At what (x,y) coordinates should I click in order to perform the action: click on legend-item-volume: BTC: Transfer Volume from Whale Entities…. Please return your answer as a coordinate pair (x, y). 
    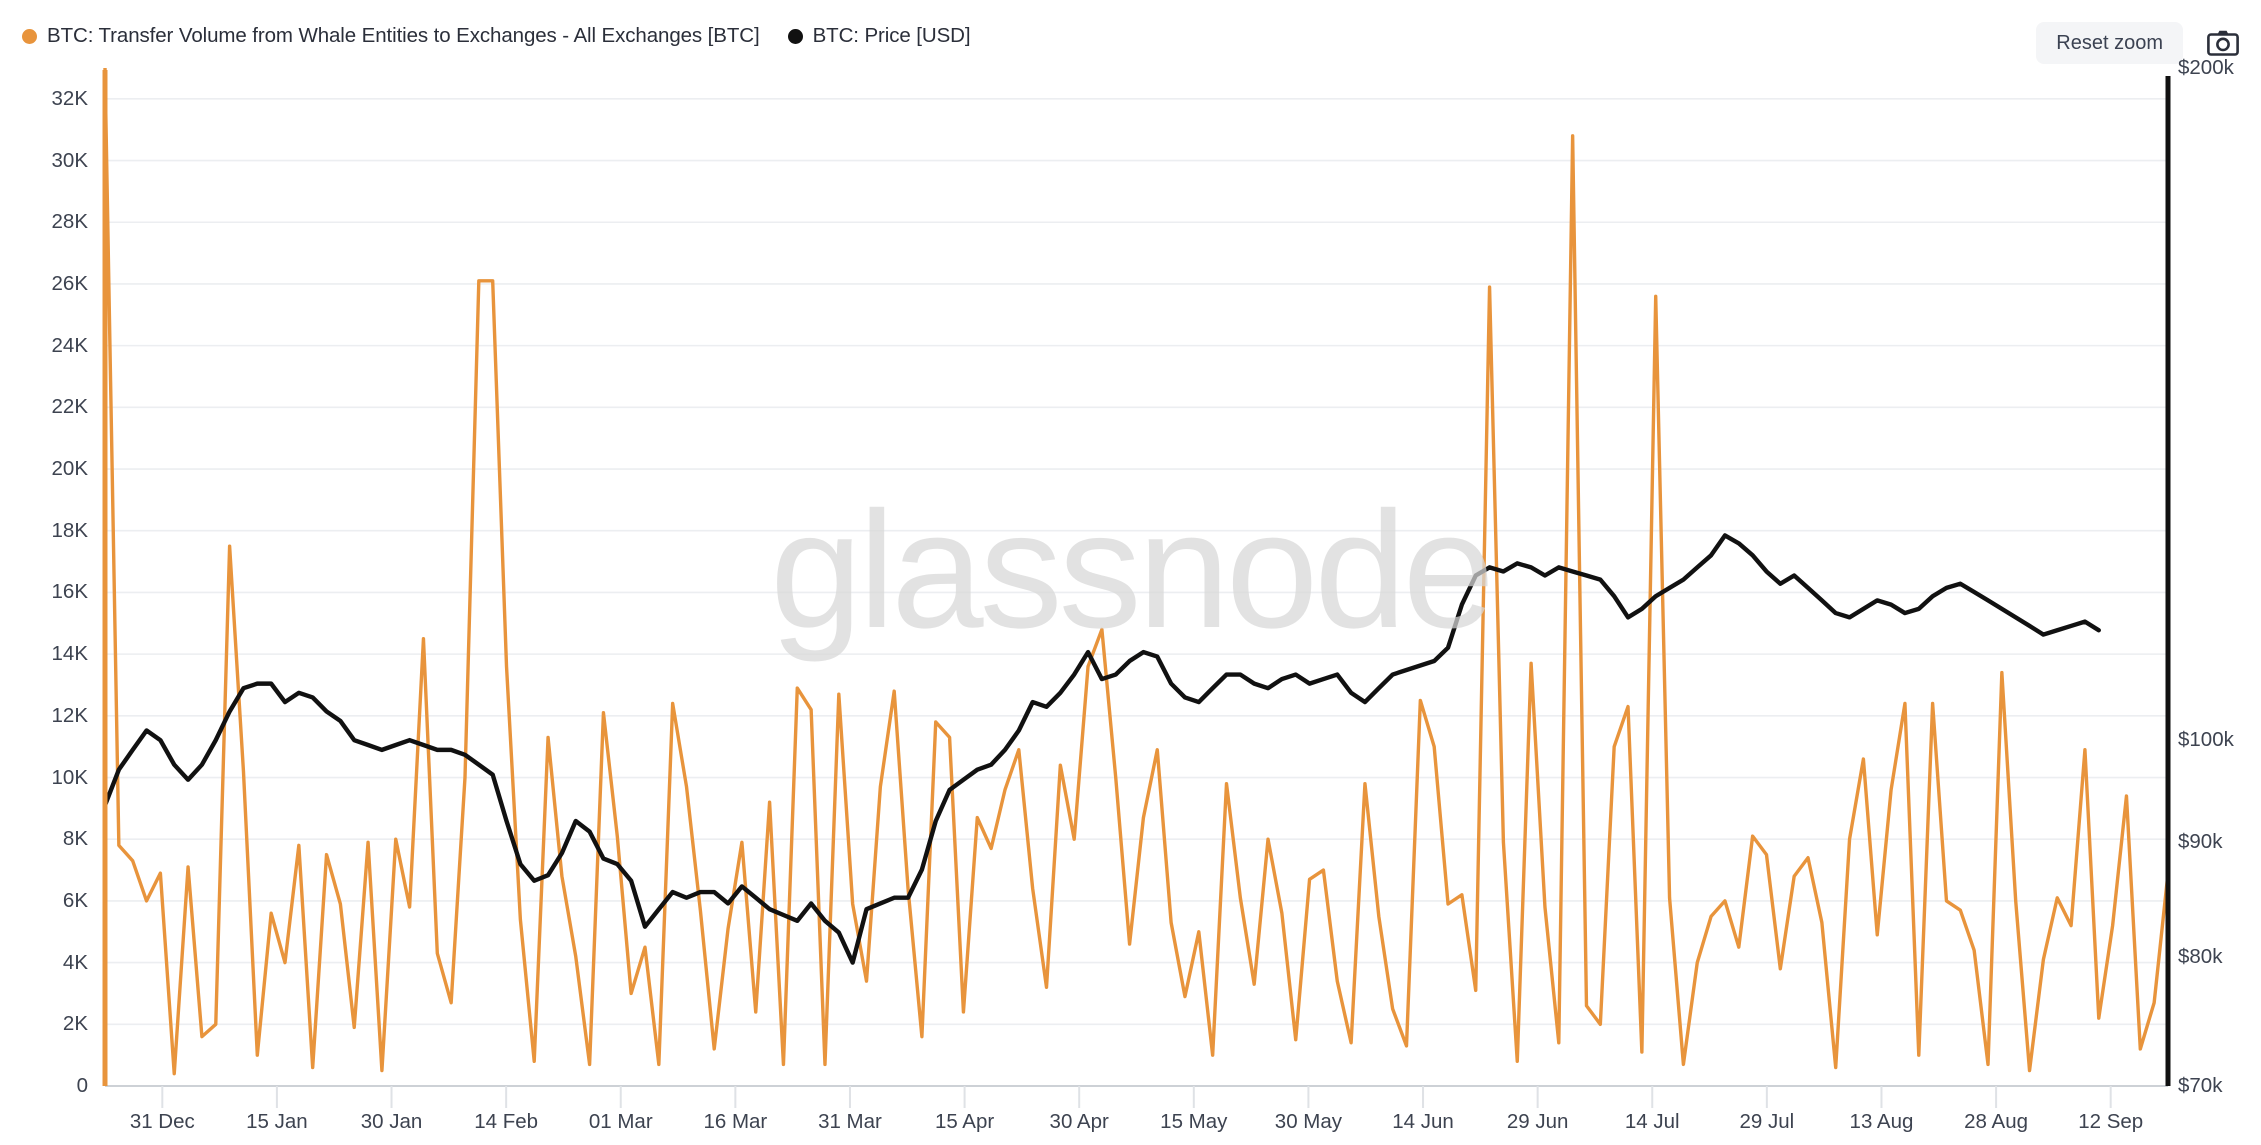
    Looking at the image, I should click on (391, 36).